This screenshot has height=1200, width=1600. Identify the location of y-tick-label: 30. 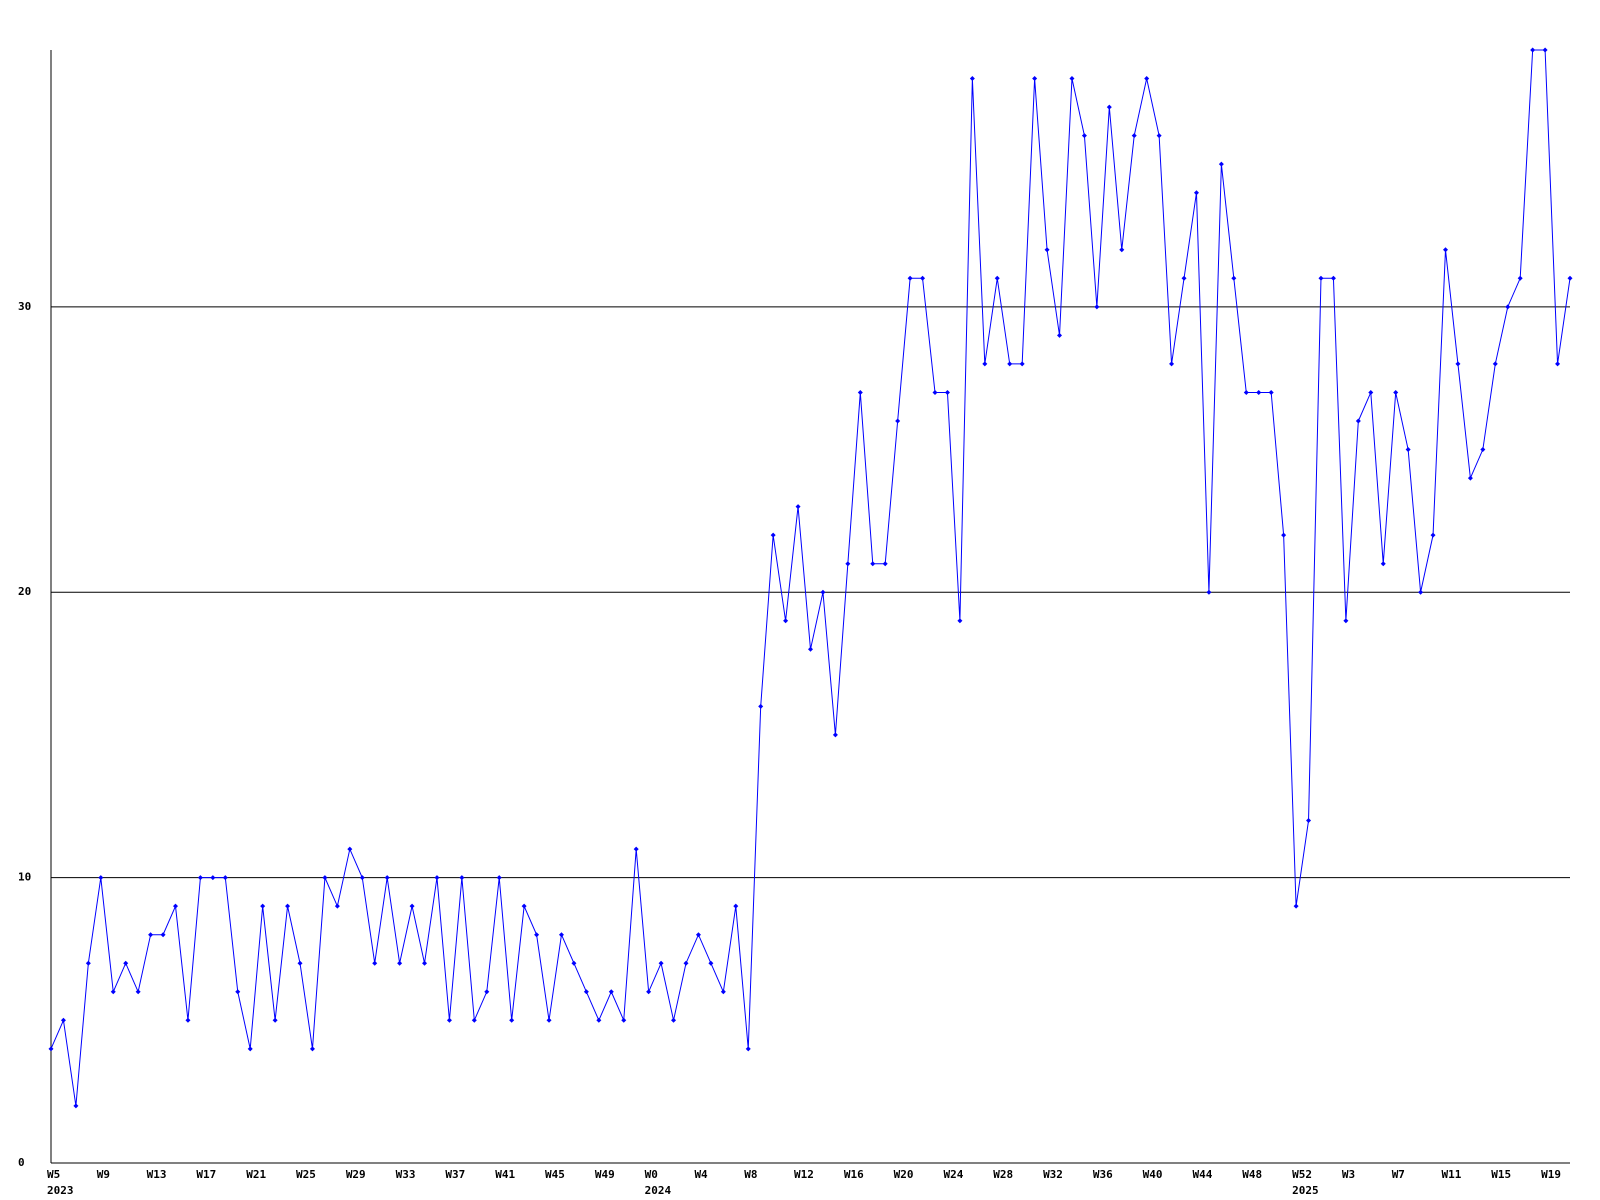
(24, 306).